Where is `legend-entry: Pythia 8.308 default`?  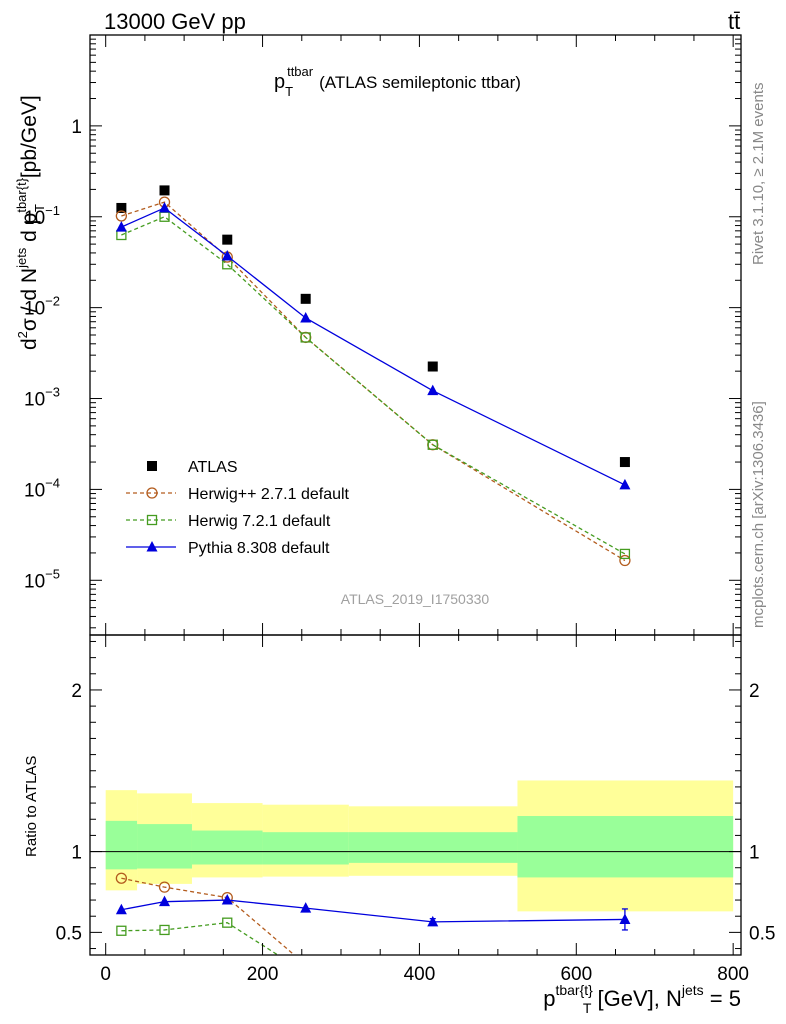 legend-entry: Pythia 8.308 default is located at coordinates (228, 548).